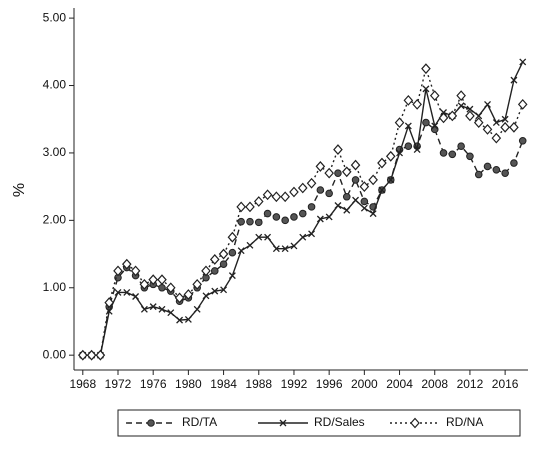 The width and height of the screenshot is (556, 450). I want to click on legend-label: RD/Sales, so click(339, 422).